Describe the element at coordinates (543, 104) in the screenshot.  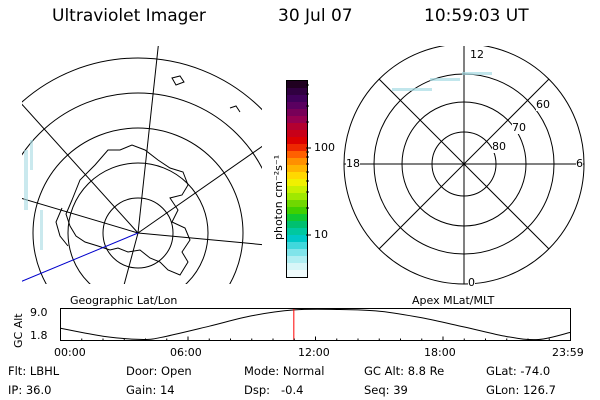
I see `polar-label-60: 60` at that location.